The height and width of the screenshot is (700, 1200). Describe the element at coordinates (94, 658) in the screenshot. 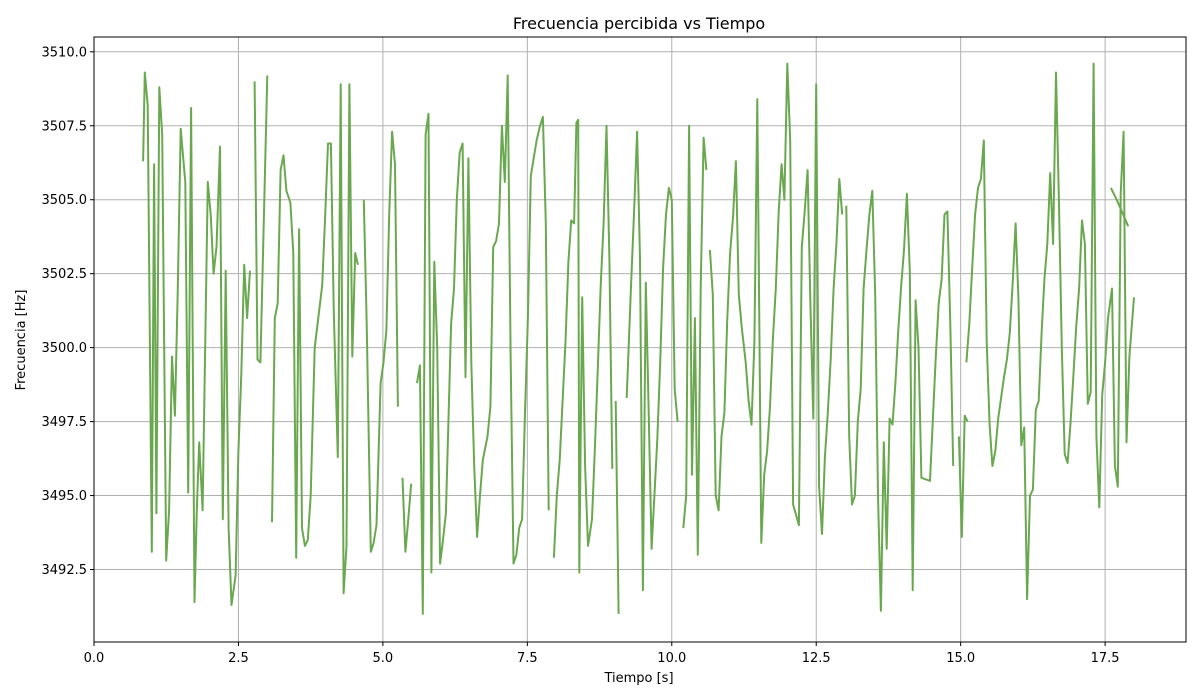

I see `x-tick-label: 0.0` at that location.